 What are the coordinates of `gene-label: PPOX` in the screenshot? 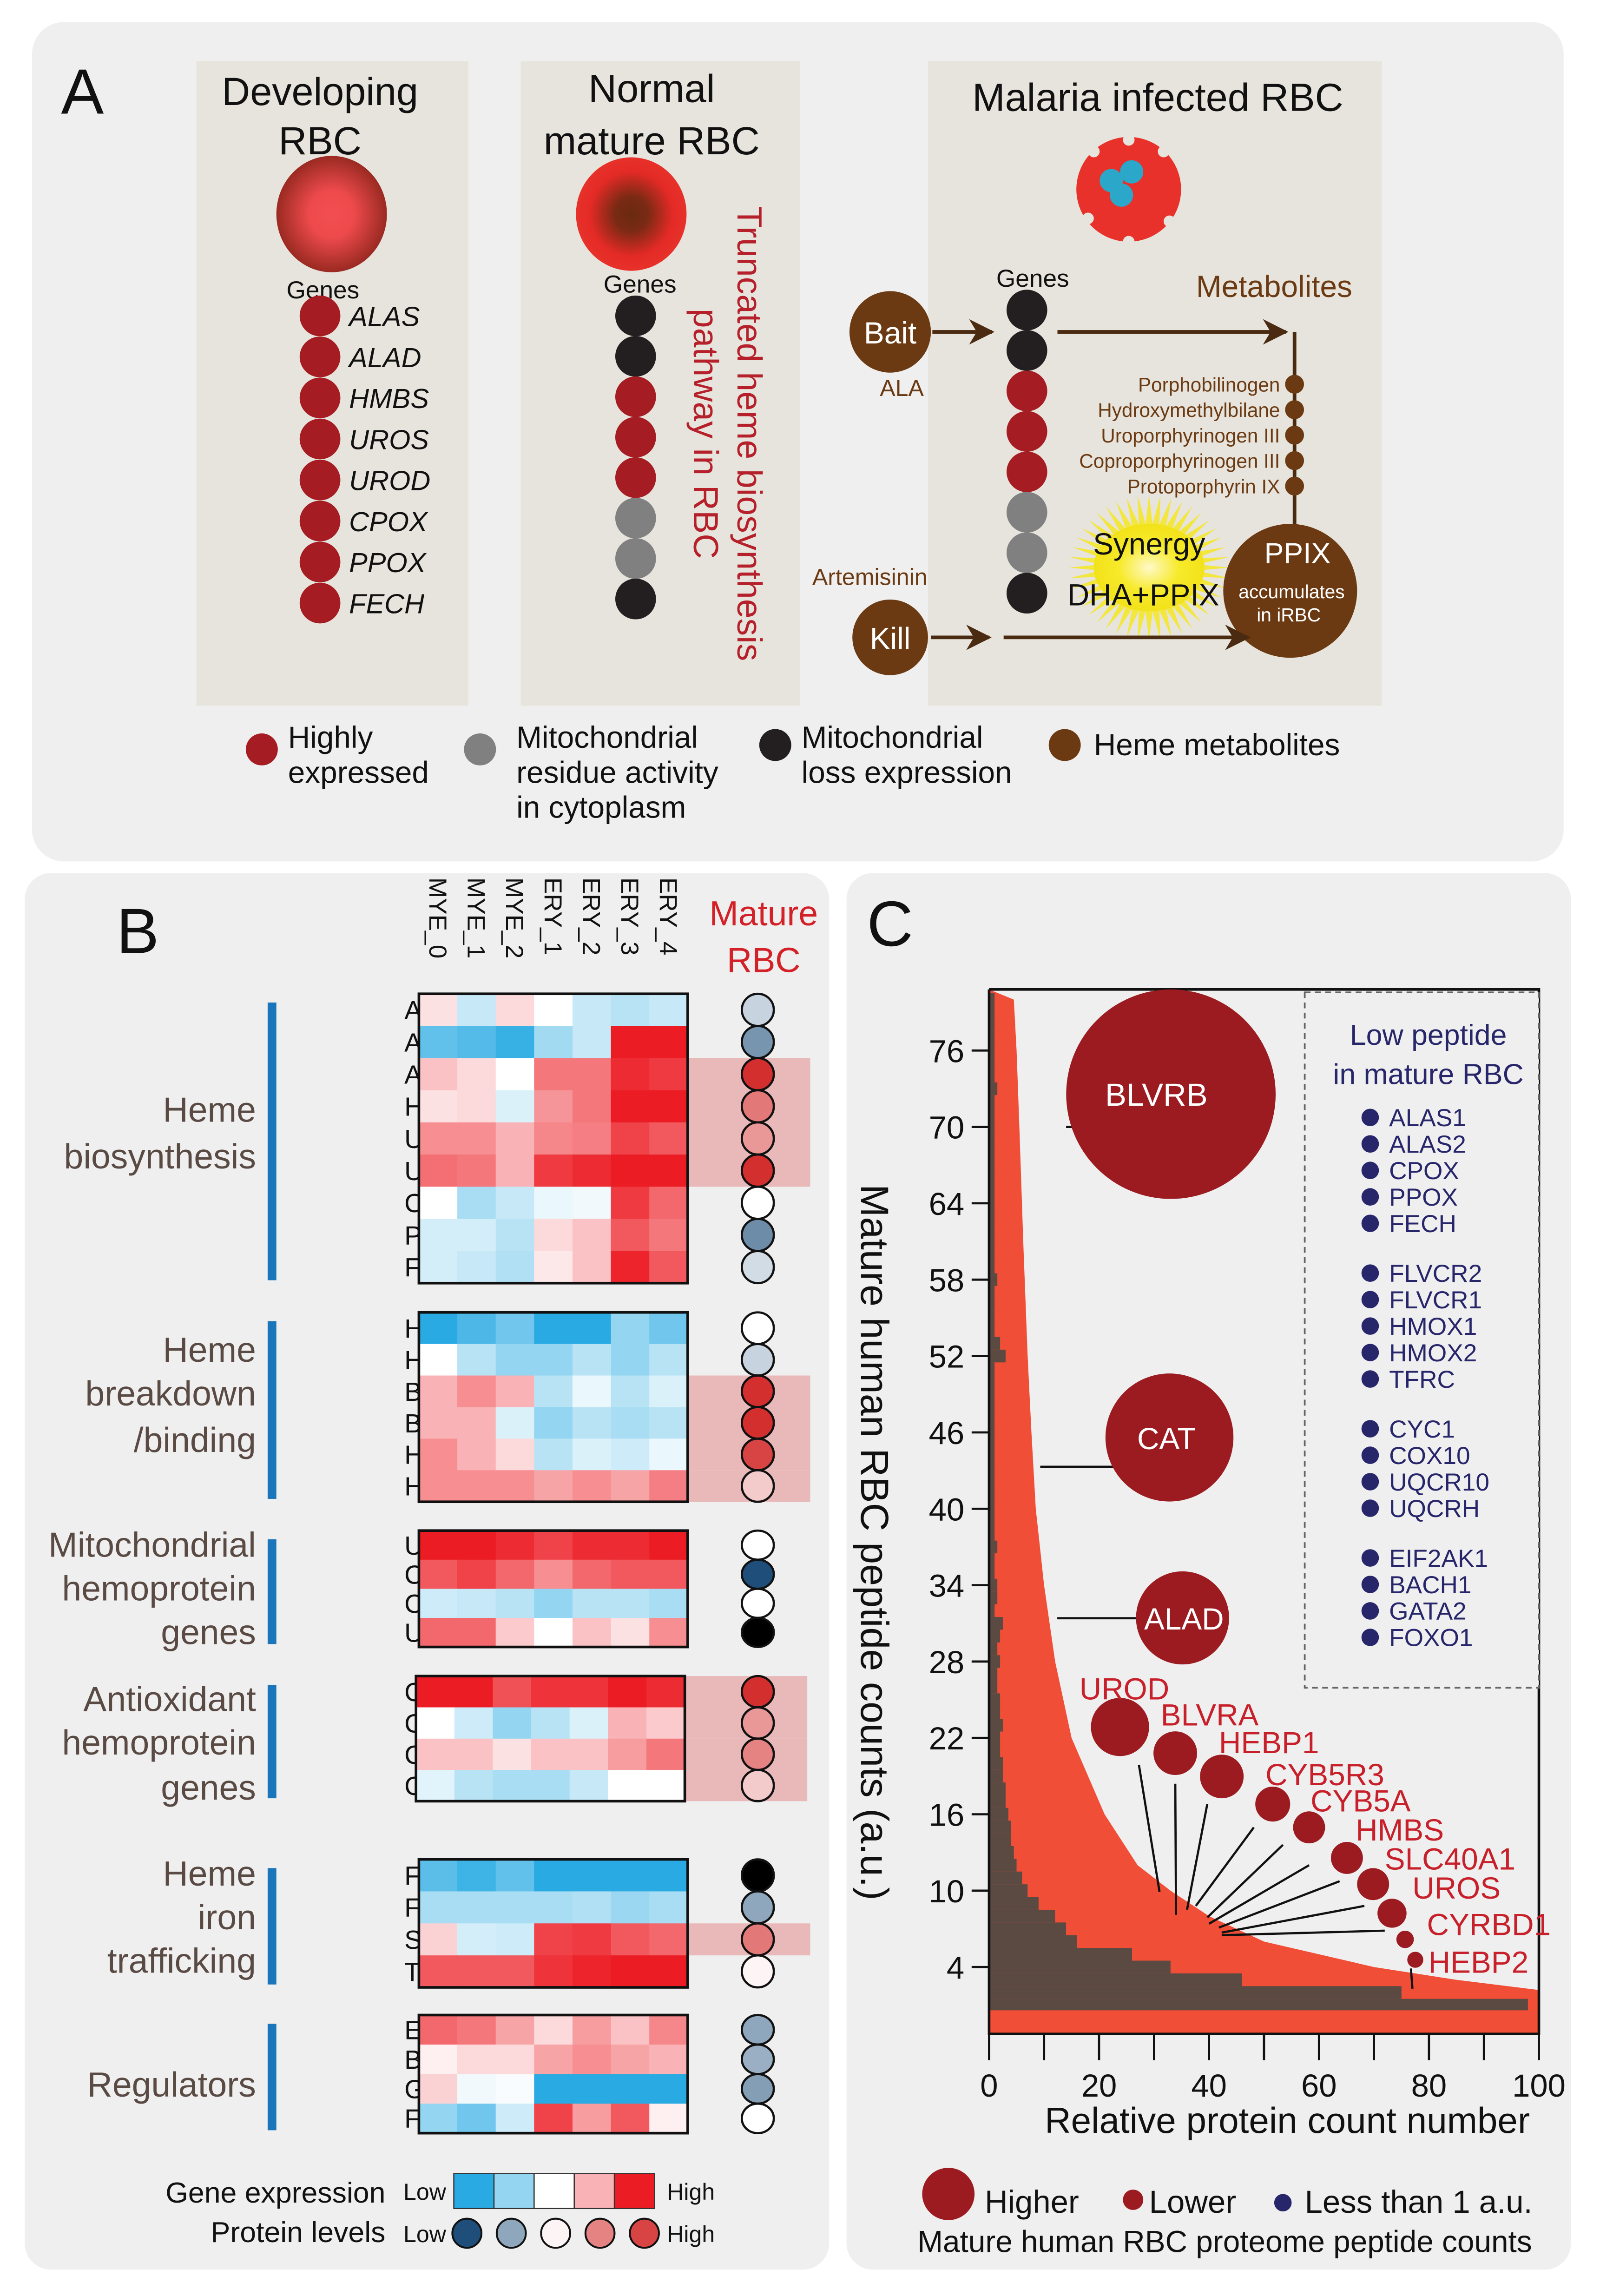 It's located at (388, 562).